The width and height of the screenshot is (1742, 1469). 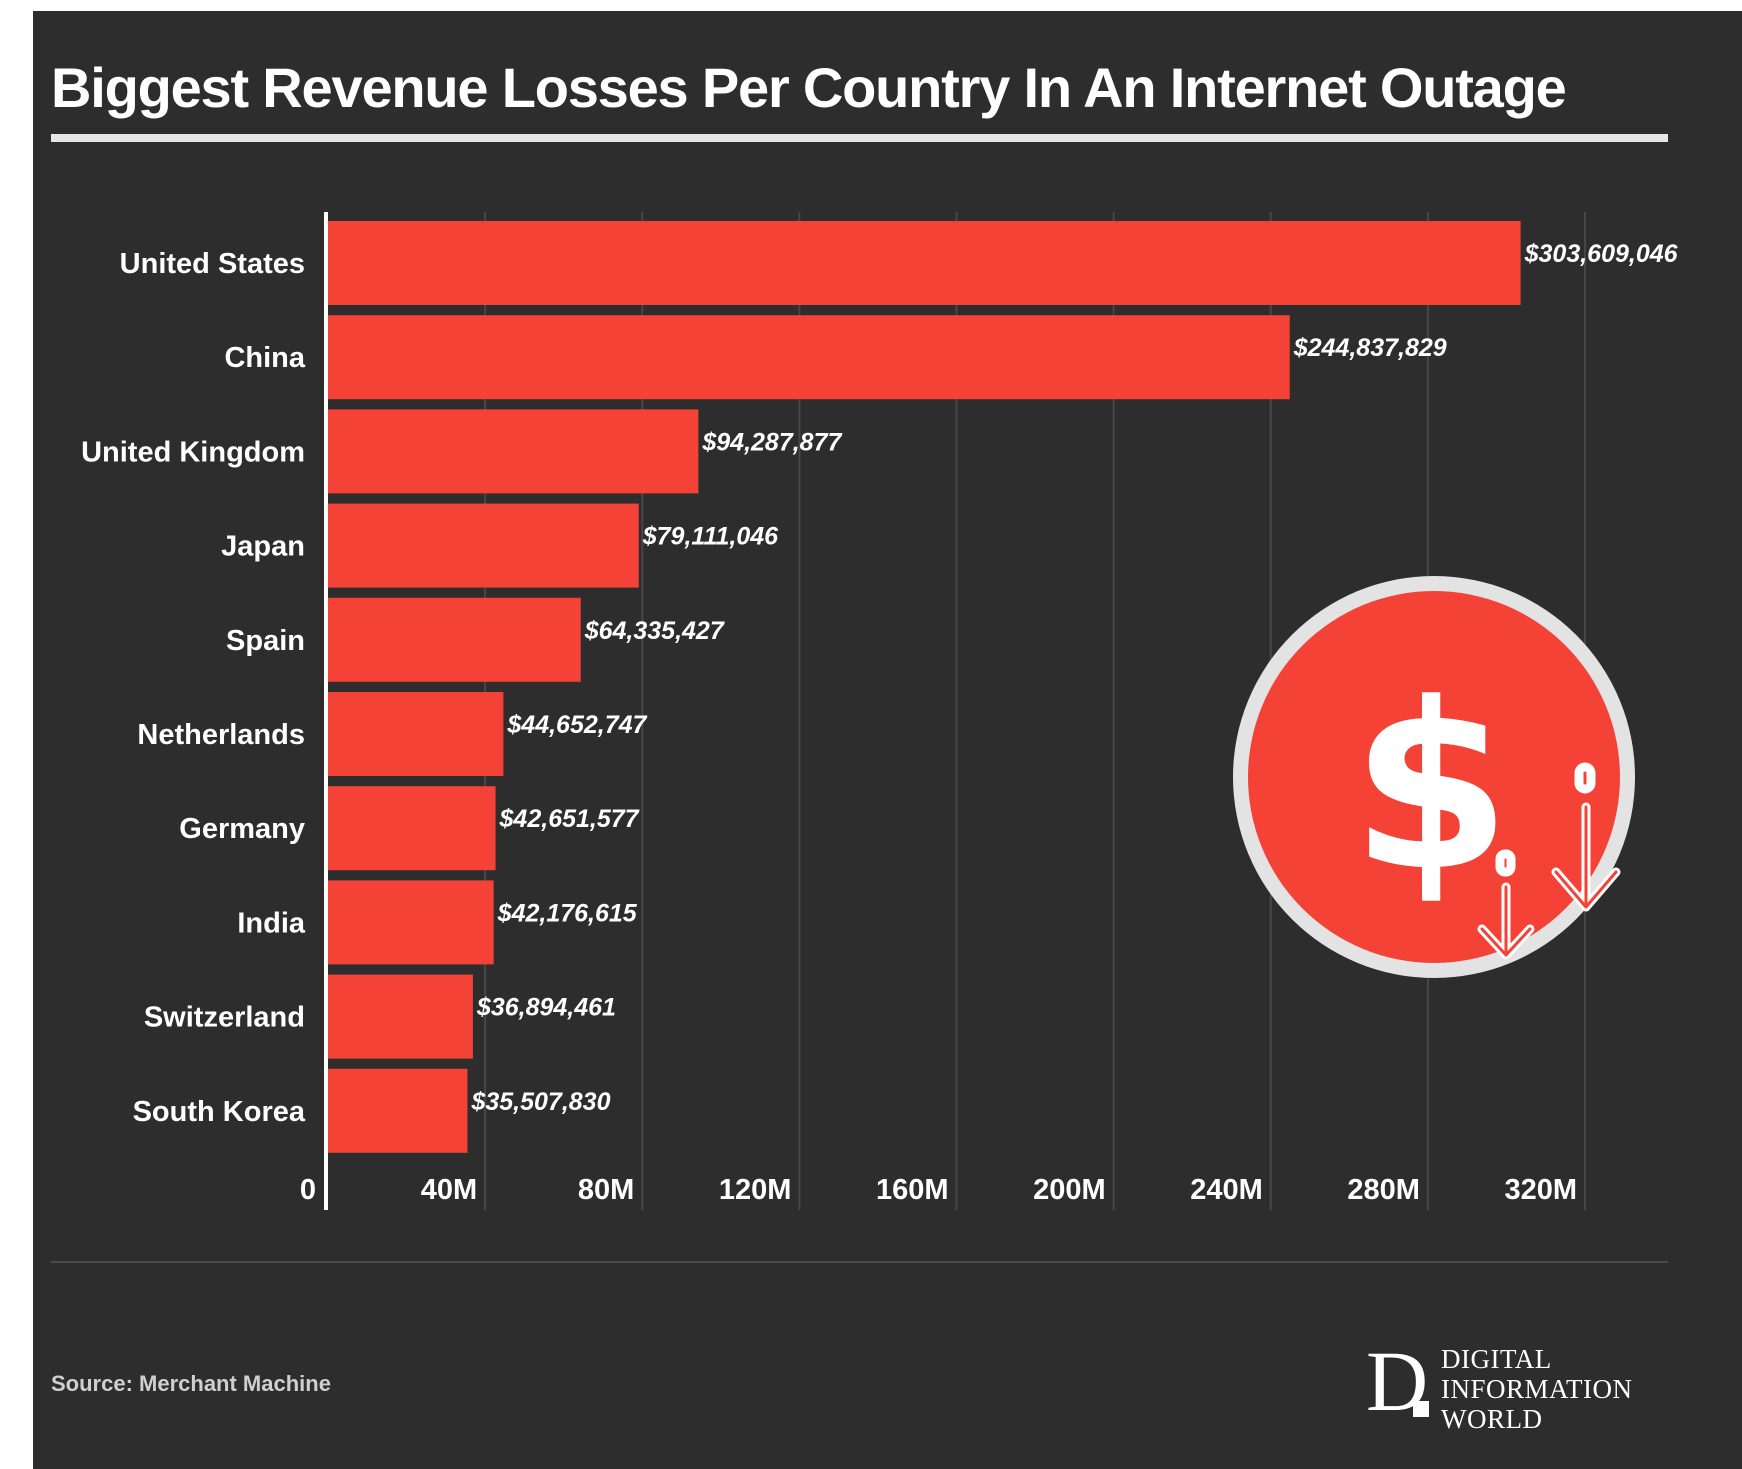 I want to click on title-underline, so click(x=859, y=138).